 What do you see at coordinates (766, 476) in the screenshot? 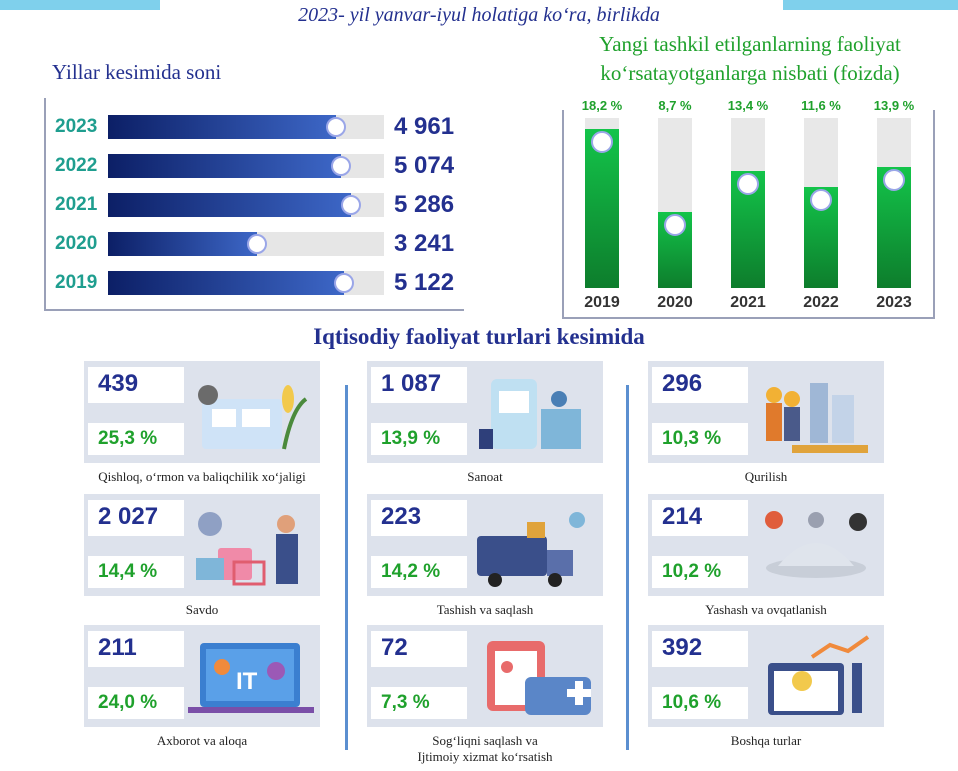
I see `card-label: Qurilish` at bounding box center [766, 476].